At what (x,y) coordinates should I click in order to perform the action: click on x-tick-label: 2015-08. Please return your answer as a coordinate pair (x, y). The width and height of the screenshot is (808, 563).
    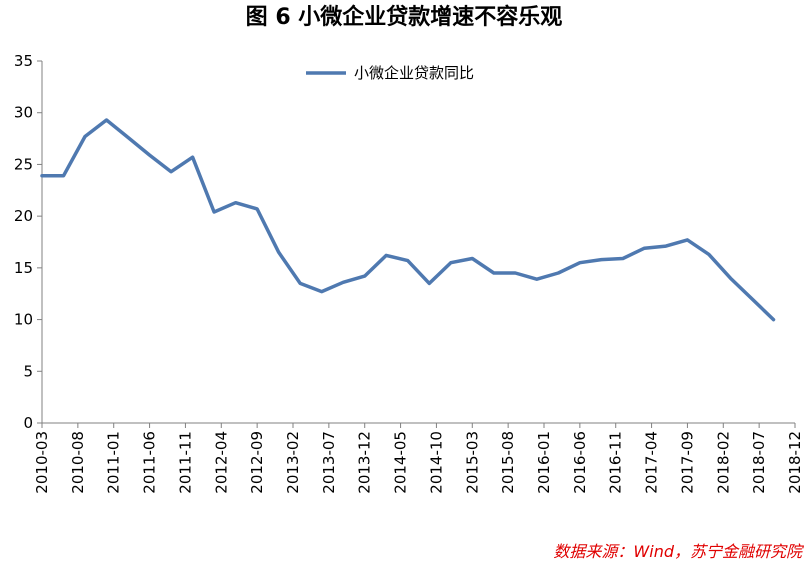
    Looking at the image, I should click on (508, 462).